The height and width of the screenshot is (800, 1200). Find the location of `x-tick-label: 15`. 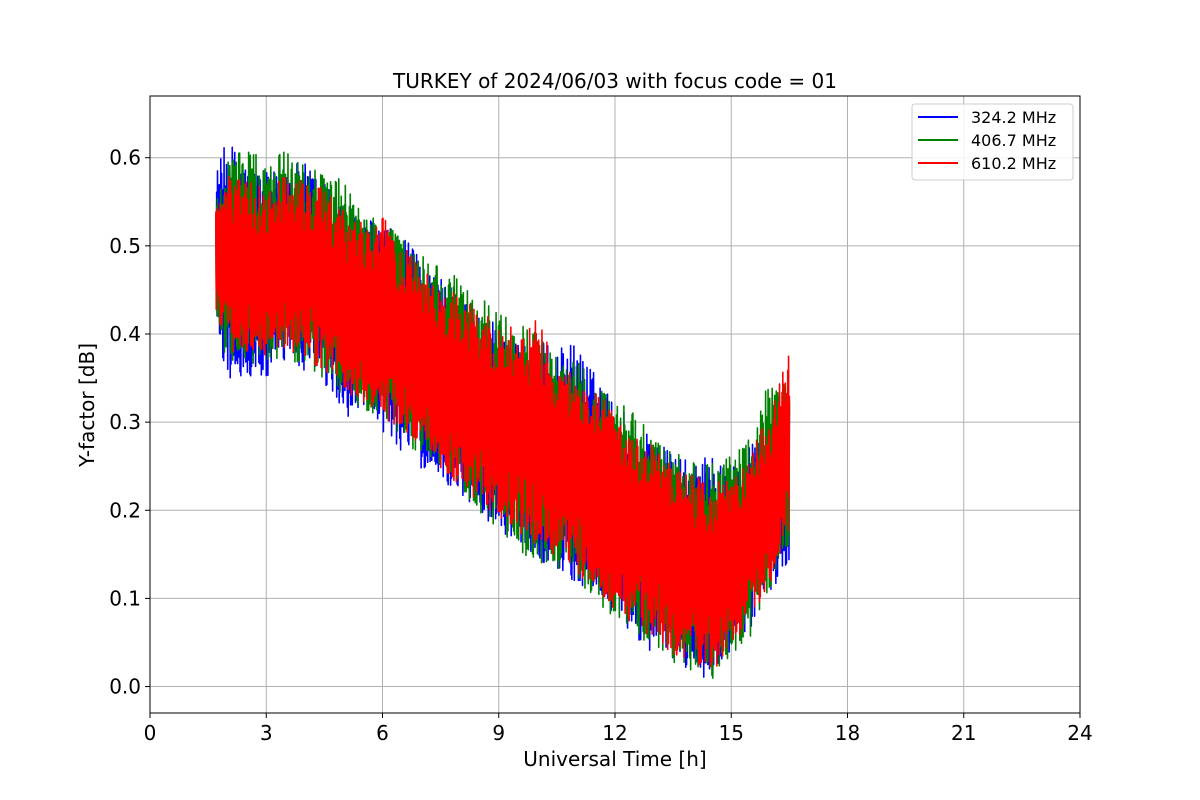

x-tick-label: 15 is located at coordinates (731, 733).